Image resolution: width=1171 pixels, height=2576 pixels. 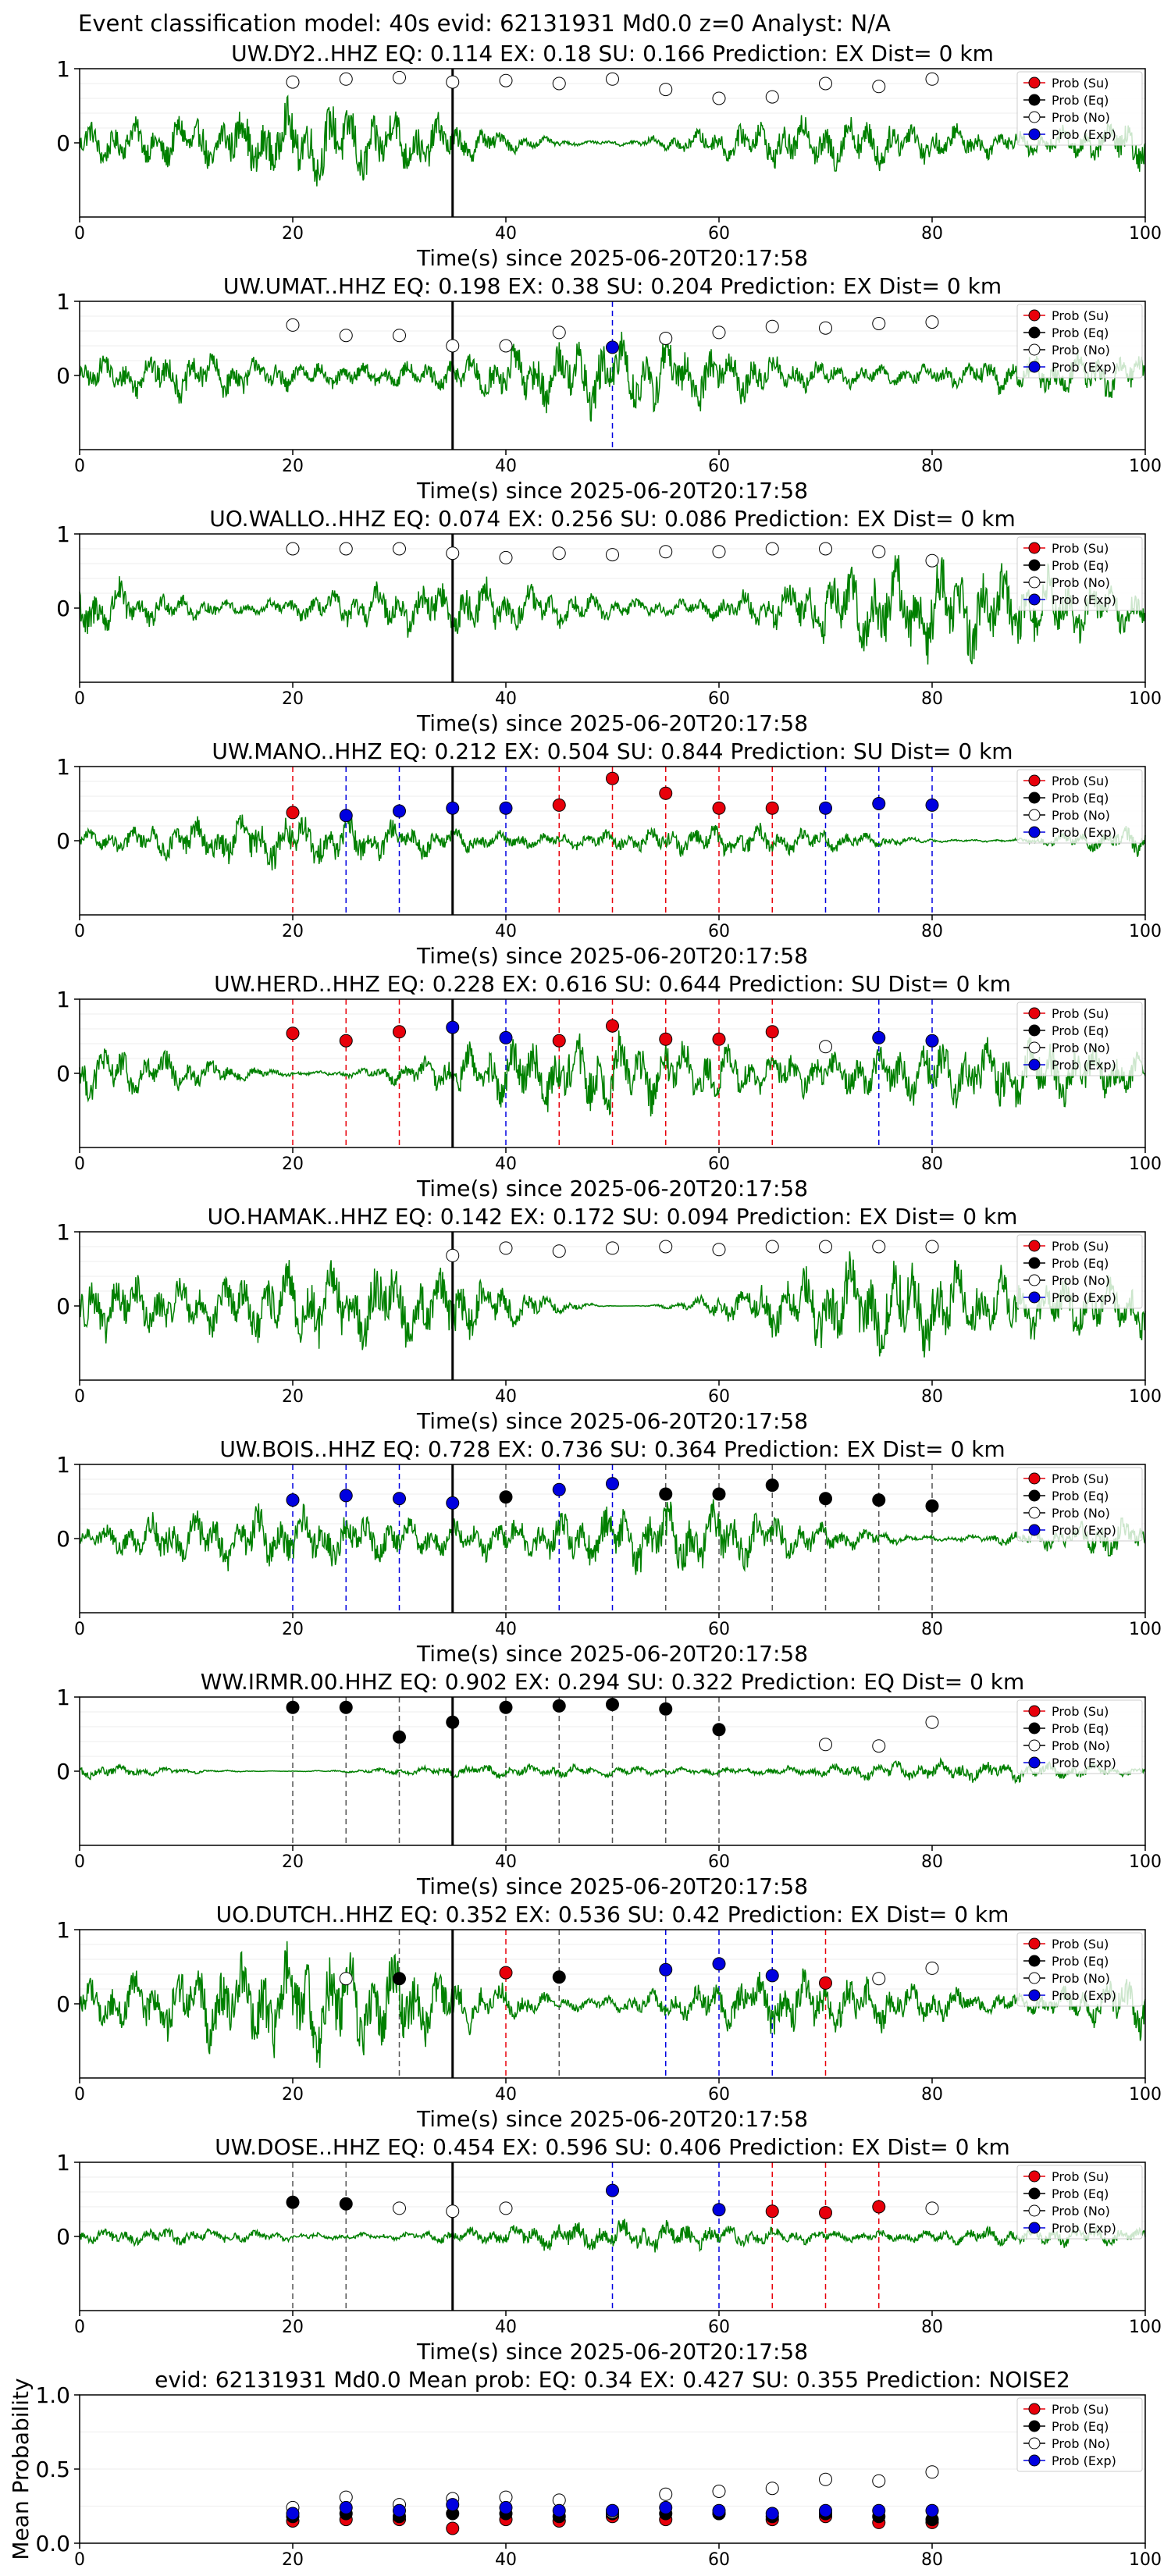 What do you see at coordinates (453, 2528) in the screenshot?
I see `mean-point-su` at bounding box center [453, 2528].